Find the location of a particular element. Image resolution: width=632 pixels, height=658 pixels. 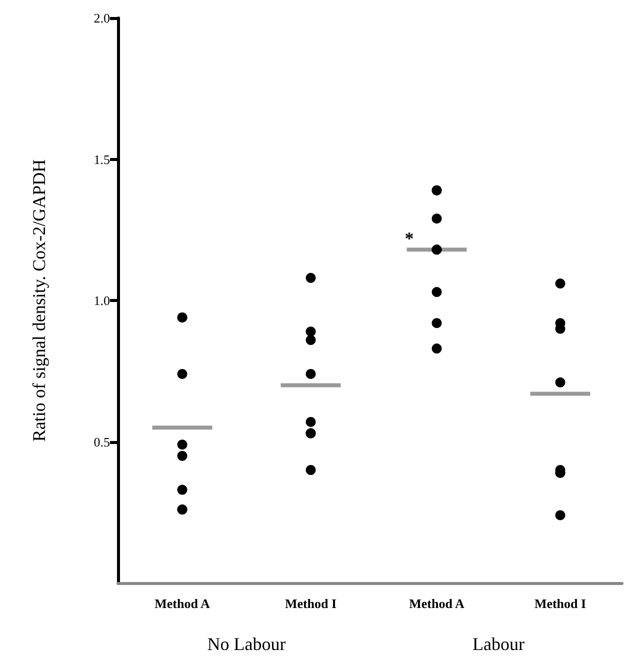

y-tick-label: 1.5 is located at coordinates (102, 159).